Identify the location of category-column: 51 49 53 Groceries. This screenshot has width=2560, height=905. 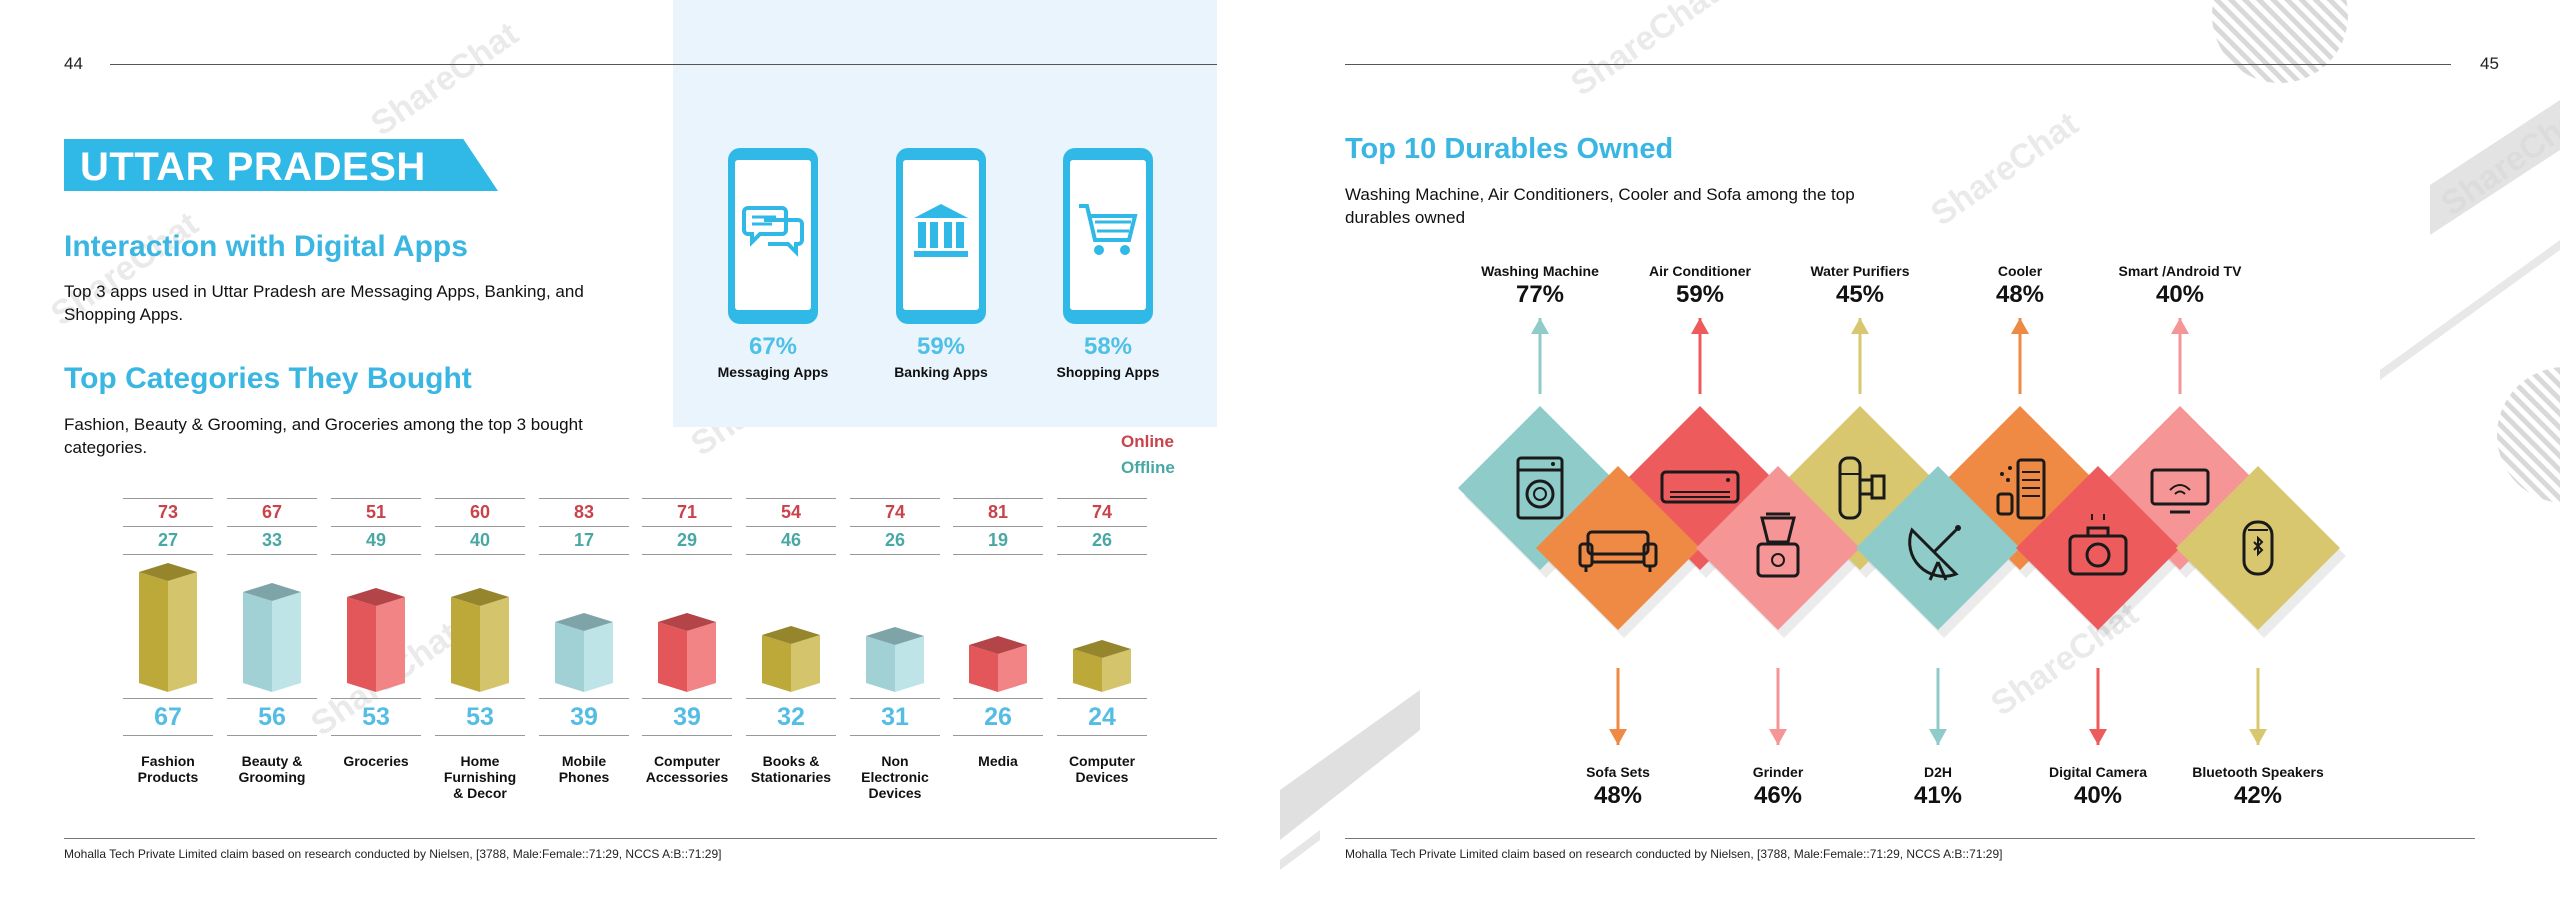
(376, 452).